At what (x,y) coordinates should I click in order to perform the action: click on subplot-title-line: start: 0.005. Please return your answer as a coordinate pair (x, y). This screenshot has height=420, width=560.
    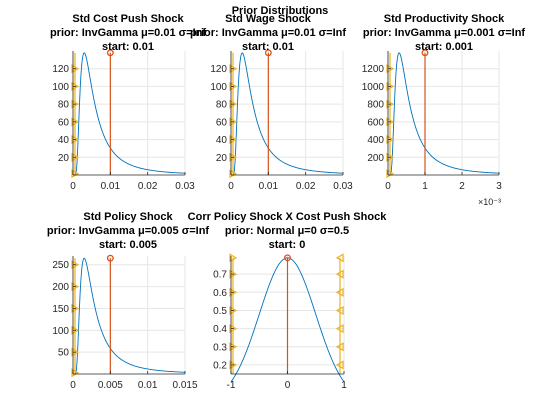
    Looking at the image, I should click on (128, 245).